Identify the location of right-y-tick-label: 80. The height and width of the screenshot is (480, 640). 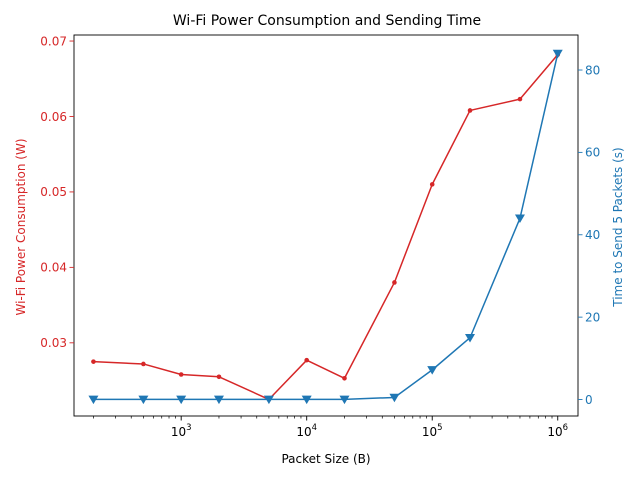
(592, 70).